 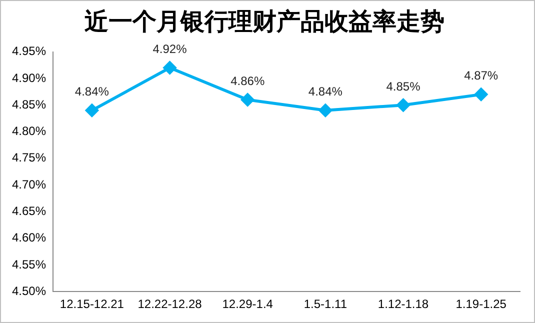 What do you see at coordinates (92, 304) in the screenshot?
I see `x-tick-label: 12.15-12.21` at bounding box center [92, 304].